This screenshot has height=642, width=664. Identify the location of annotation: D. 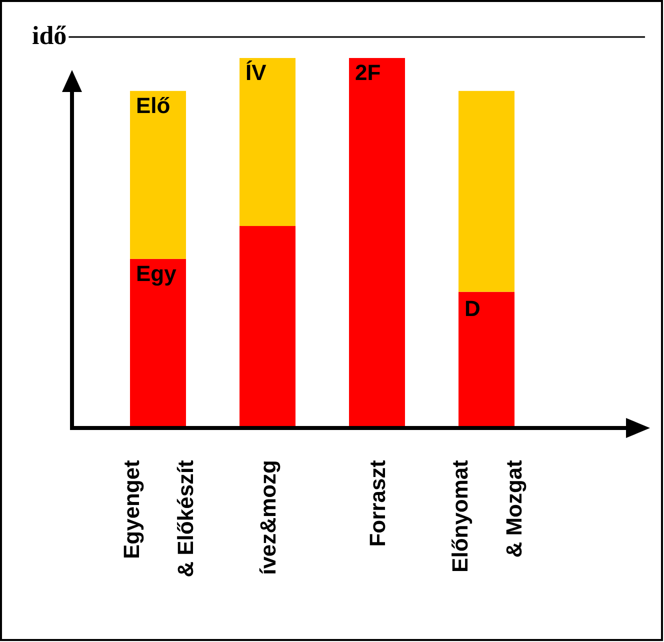
(472, 308).